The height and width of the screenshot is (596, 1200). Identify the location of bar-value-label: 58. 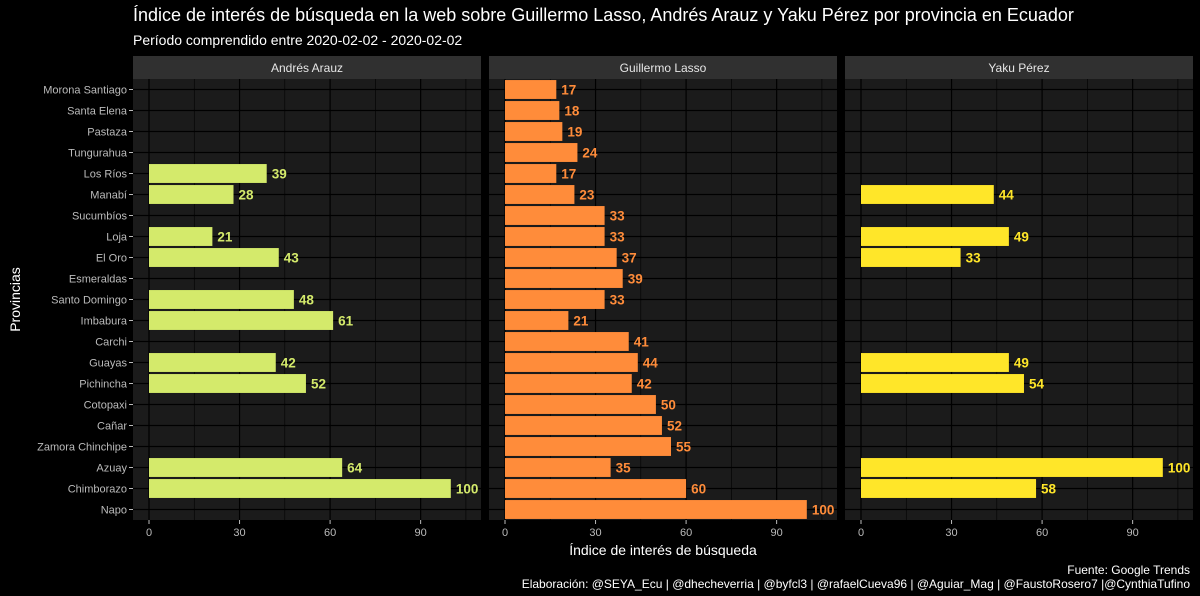
(1049, 489).